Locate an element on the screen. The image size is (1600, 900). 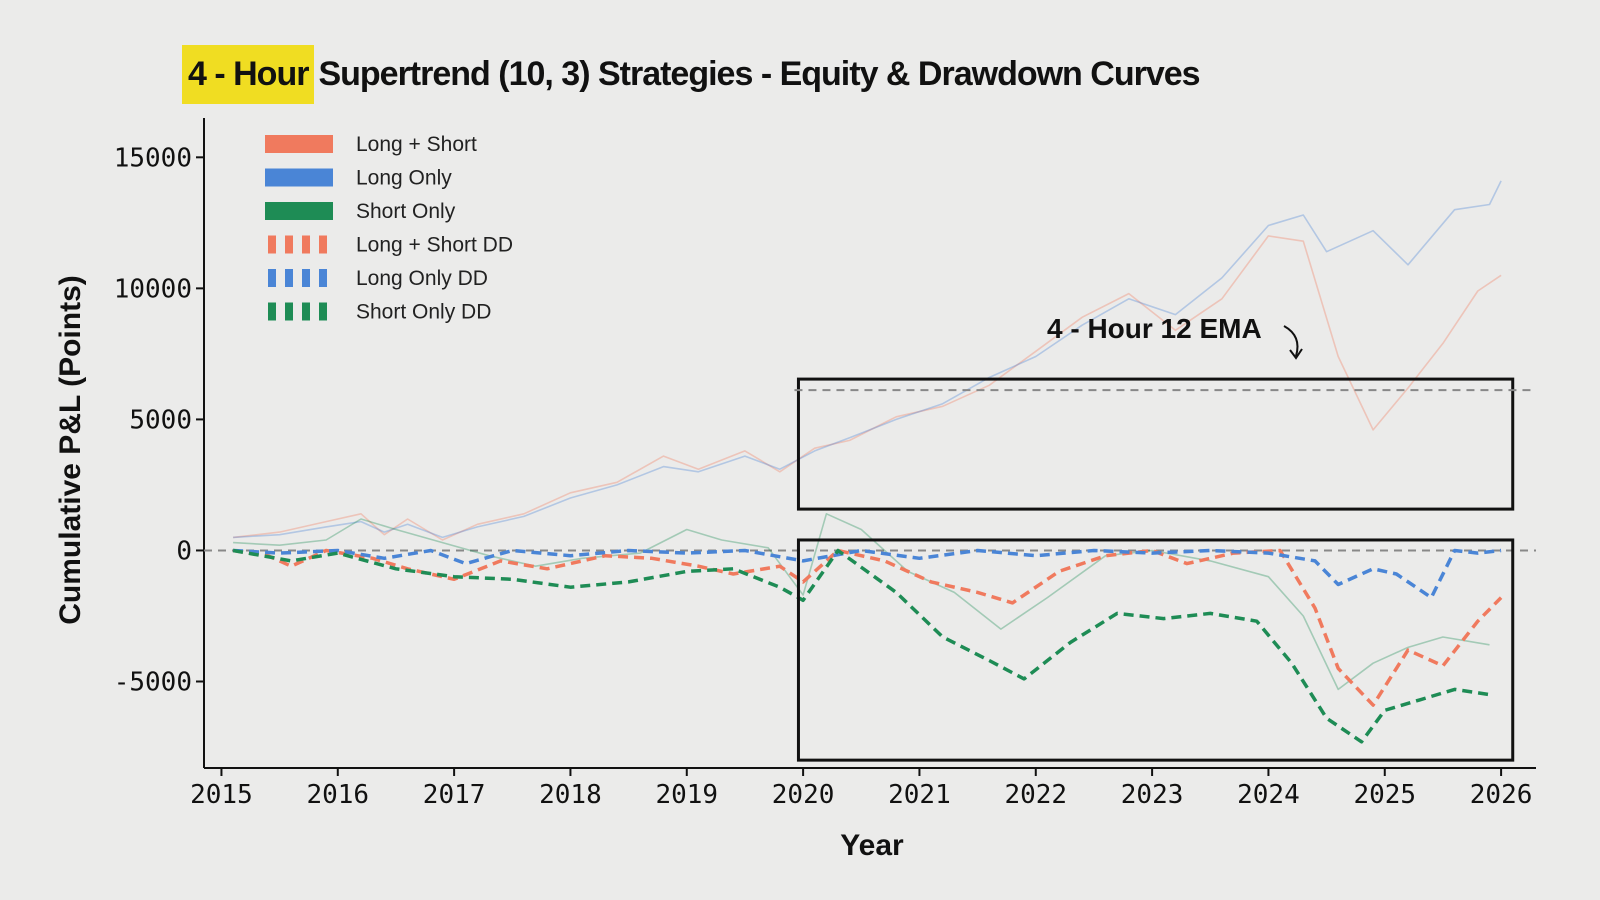
title-highlight: 4 - Hour is located at coordinates (248, 74).